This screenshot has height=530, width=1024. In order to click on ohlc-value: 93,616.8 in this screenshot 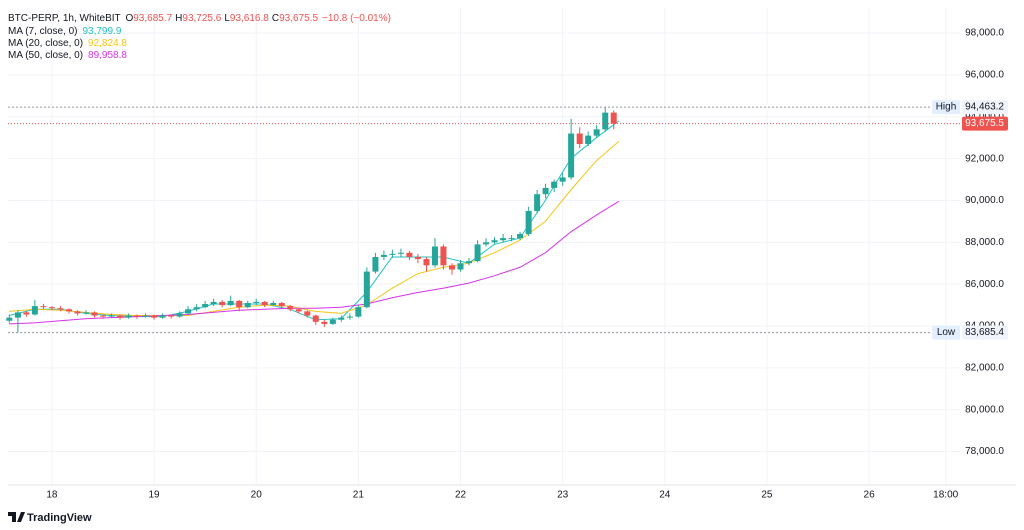, I will do `click(249, 18)`.